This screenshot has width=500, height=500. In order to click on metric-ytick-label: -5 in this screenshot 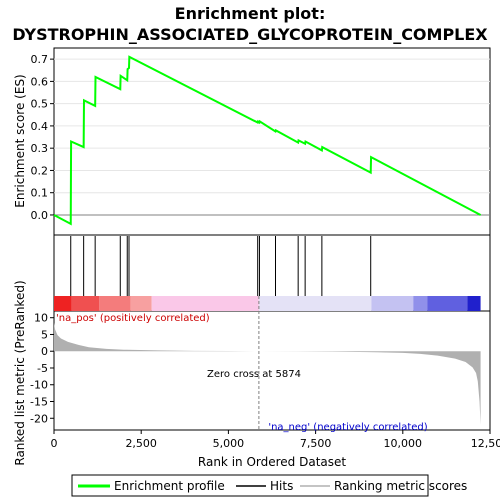, I will do `click(42, 368)`.